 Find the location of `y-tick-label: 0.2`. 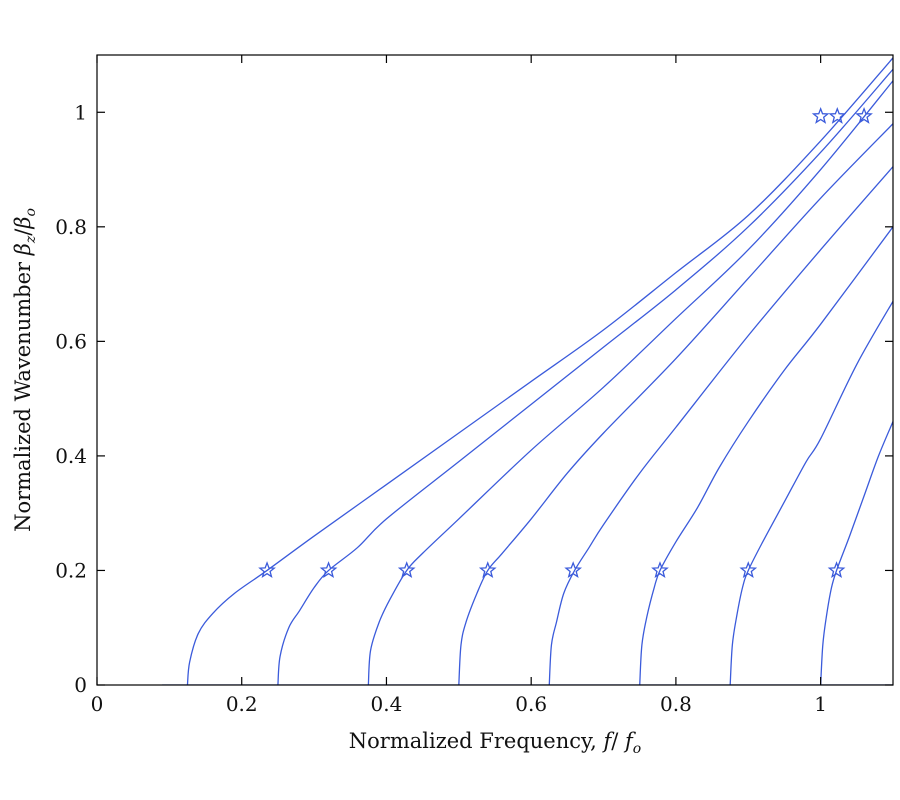

y-tick-label: 0.2 is located at coordinates (71, 570).